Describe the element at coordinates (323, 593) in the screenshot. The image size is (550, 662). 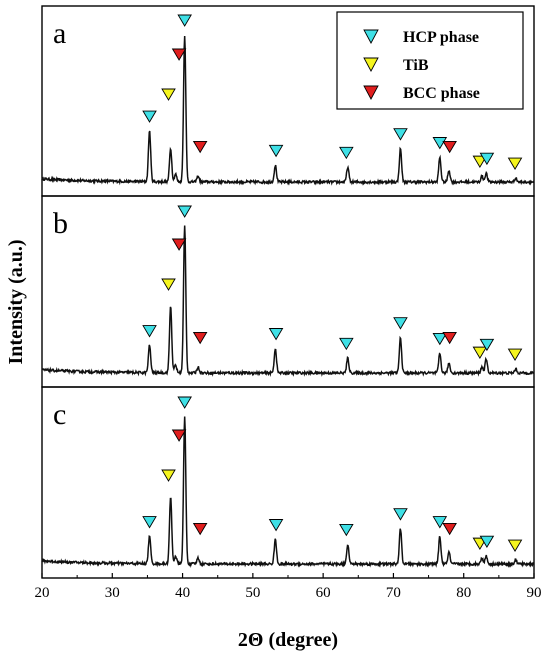
I see `x-tick-label: 60` at that location.